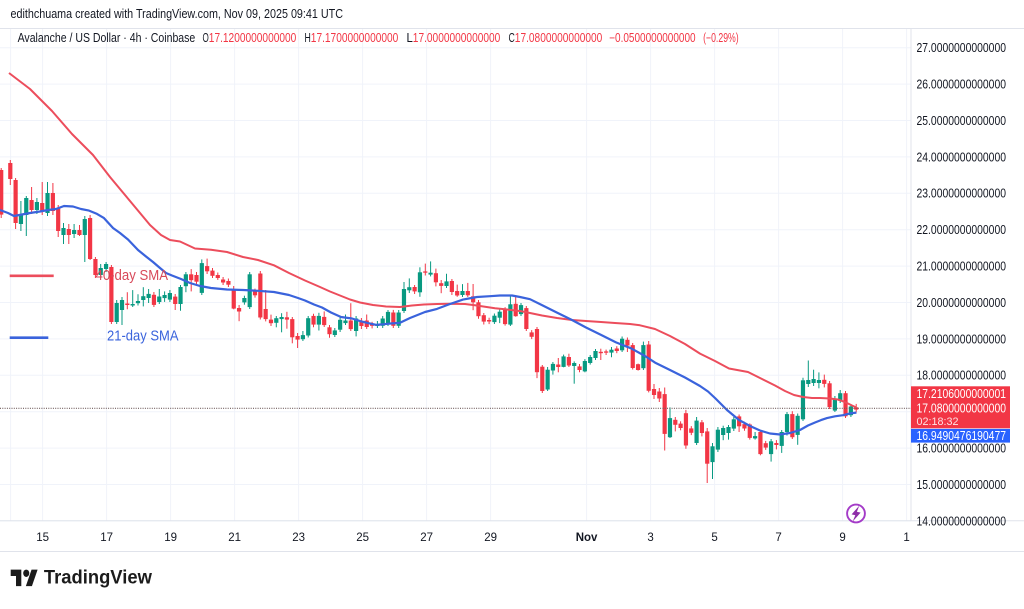 The height and width of the screenshot is (609, 1024). Describe the element at coordinates (490, 538) in the screenshot. I see `svg-text: 29` at that location.